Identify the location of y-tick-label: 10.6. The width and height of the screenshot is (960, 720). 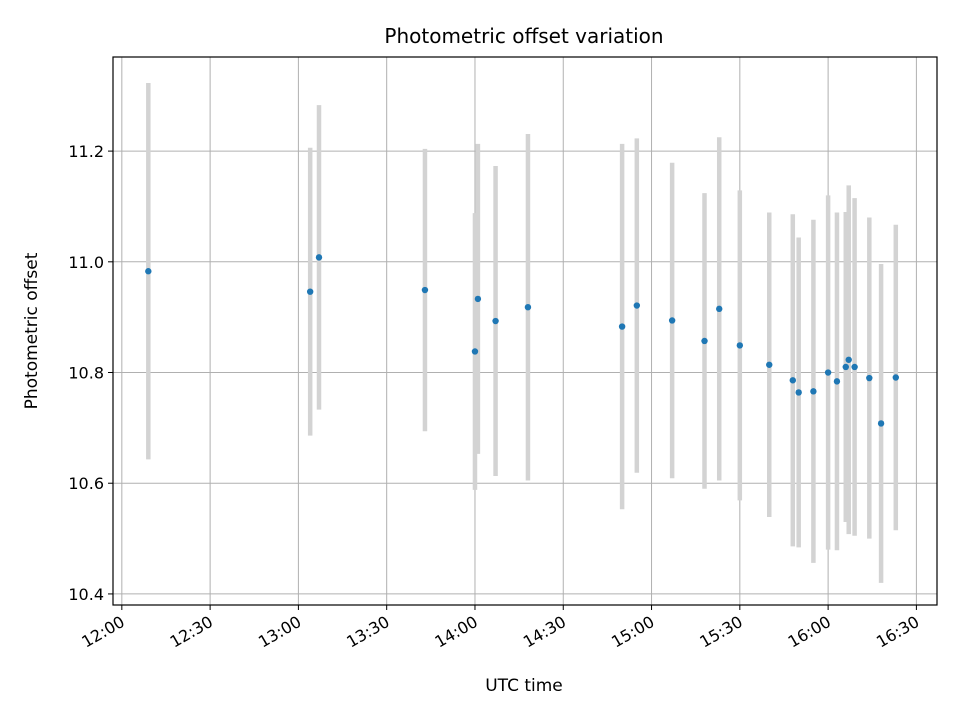
(86, 483).